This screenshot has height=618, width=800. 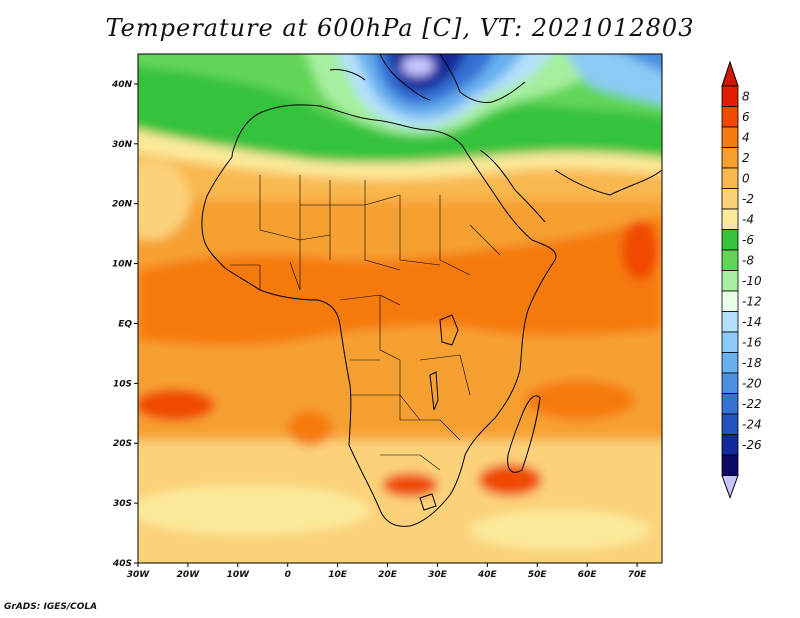 What do you see at coordinates (125, 324) in the screenshot?
I see `y-tick-label: EQ` at bounding box center [125, 324].